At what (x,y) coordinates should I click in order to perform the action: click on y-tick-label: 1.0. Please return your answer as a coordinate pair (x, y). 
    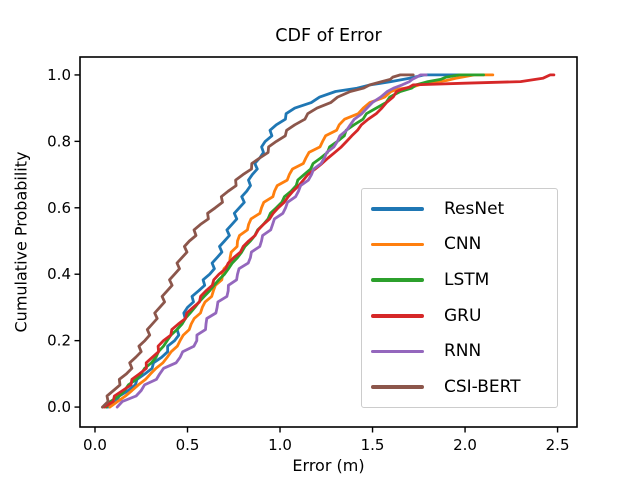
    Looking at the image, I should click on (59, 75).